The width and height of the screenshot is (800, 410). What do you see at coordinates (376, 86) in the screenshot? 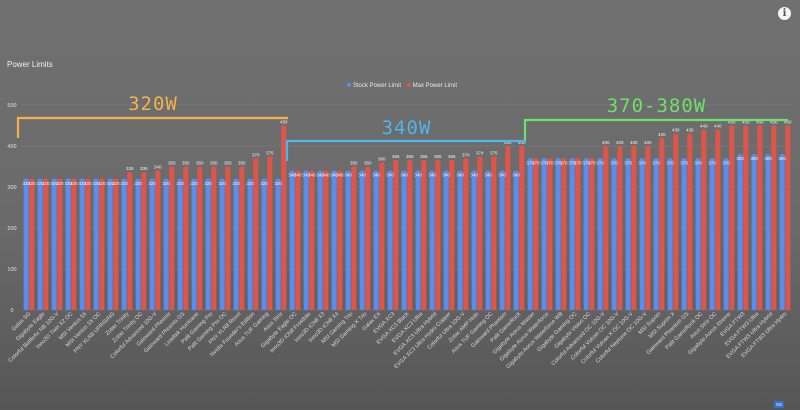
I see `legend-label-stock: Stock Power Limit` at bounding box center [376, 86].